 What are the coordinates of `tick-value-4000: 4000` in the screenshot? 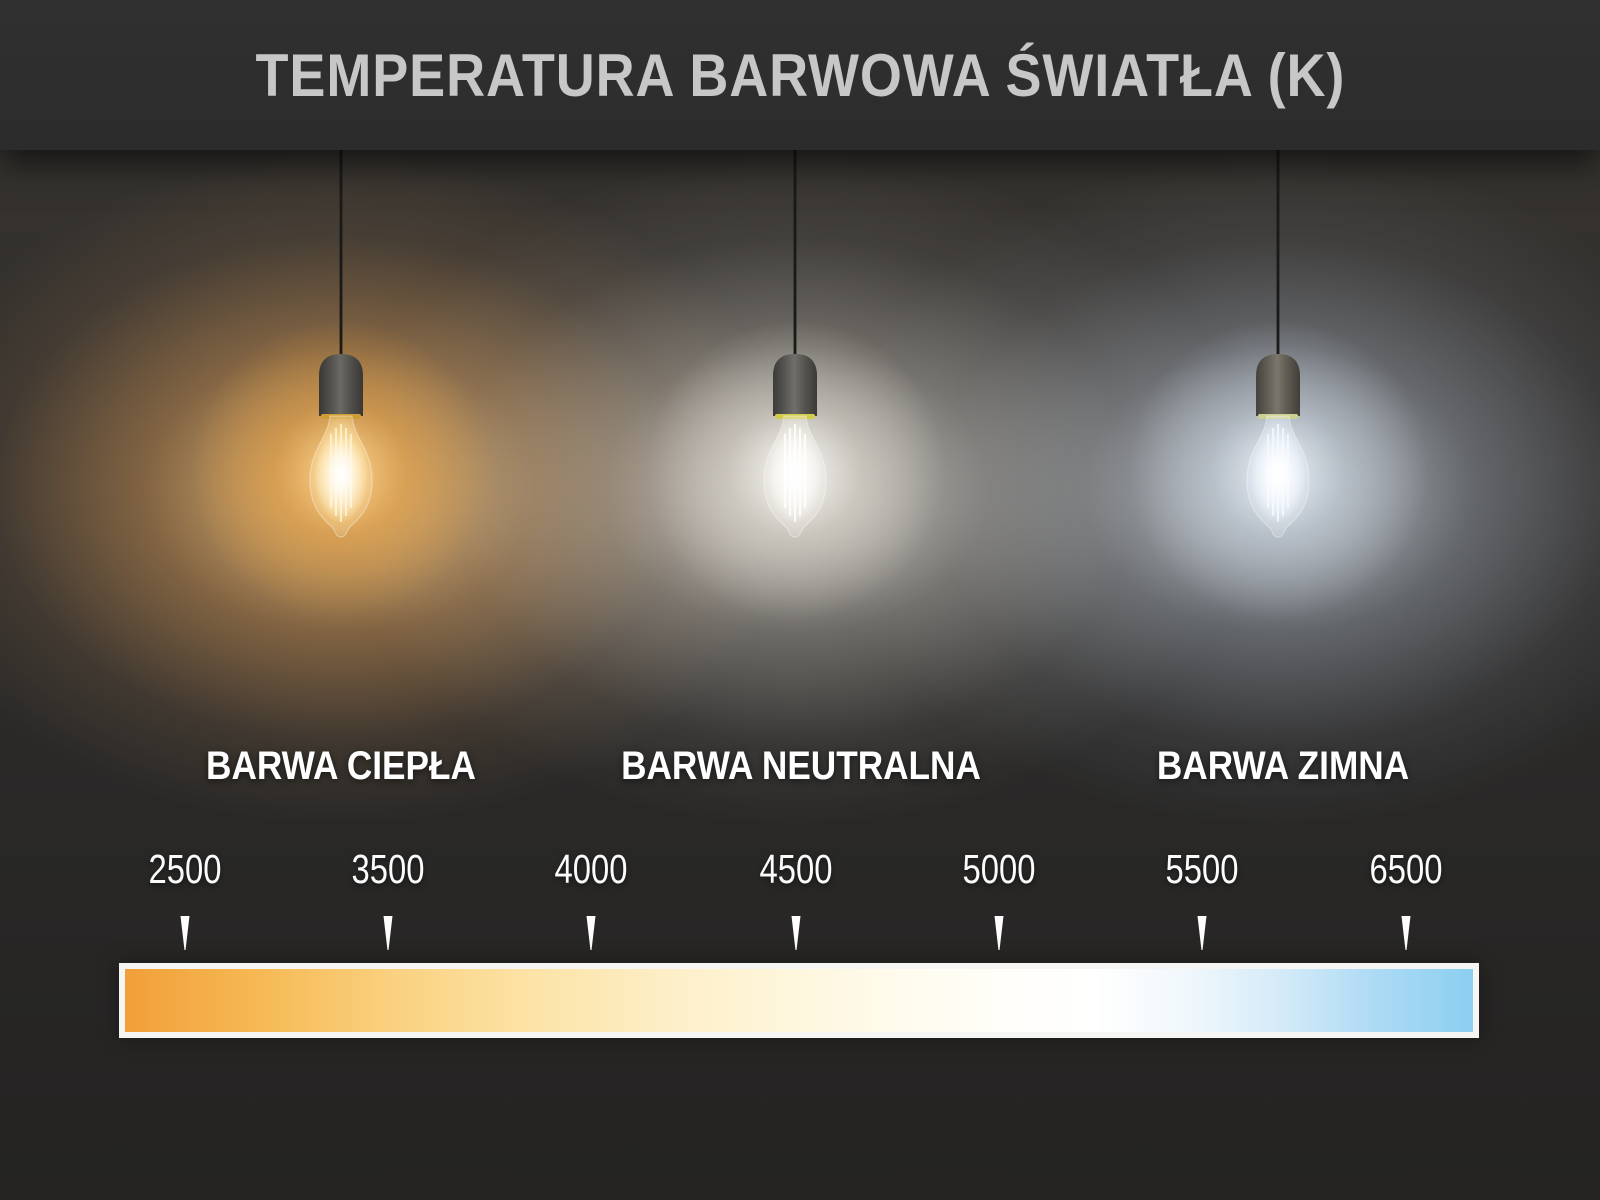 It's located at (591, 869).